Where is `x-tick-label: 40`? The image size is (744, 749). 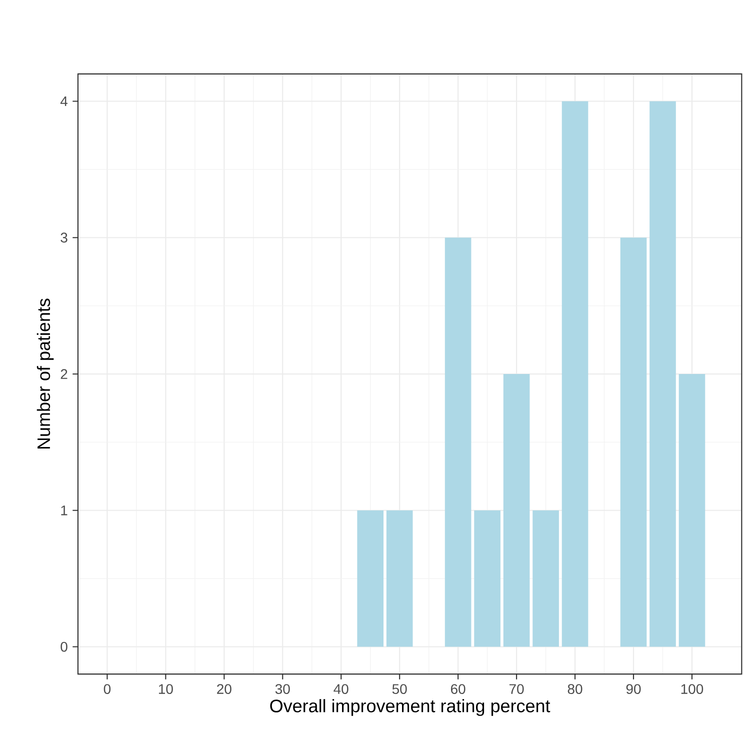 x-tick-label: 40 is located at coordinates (341, 689).